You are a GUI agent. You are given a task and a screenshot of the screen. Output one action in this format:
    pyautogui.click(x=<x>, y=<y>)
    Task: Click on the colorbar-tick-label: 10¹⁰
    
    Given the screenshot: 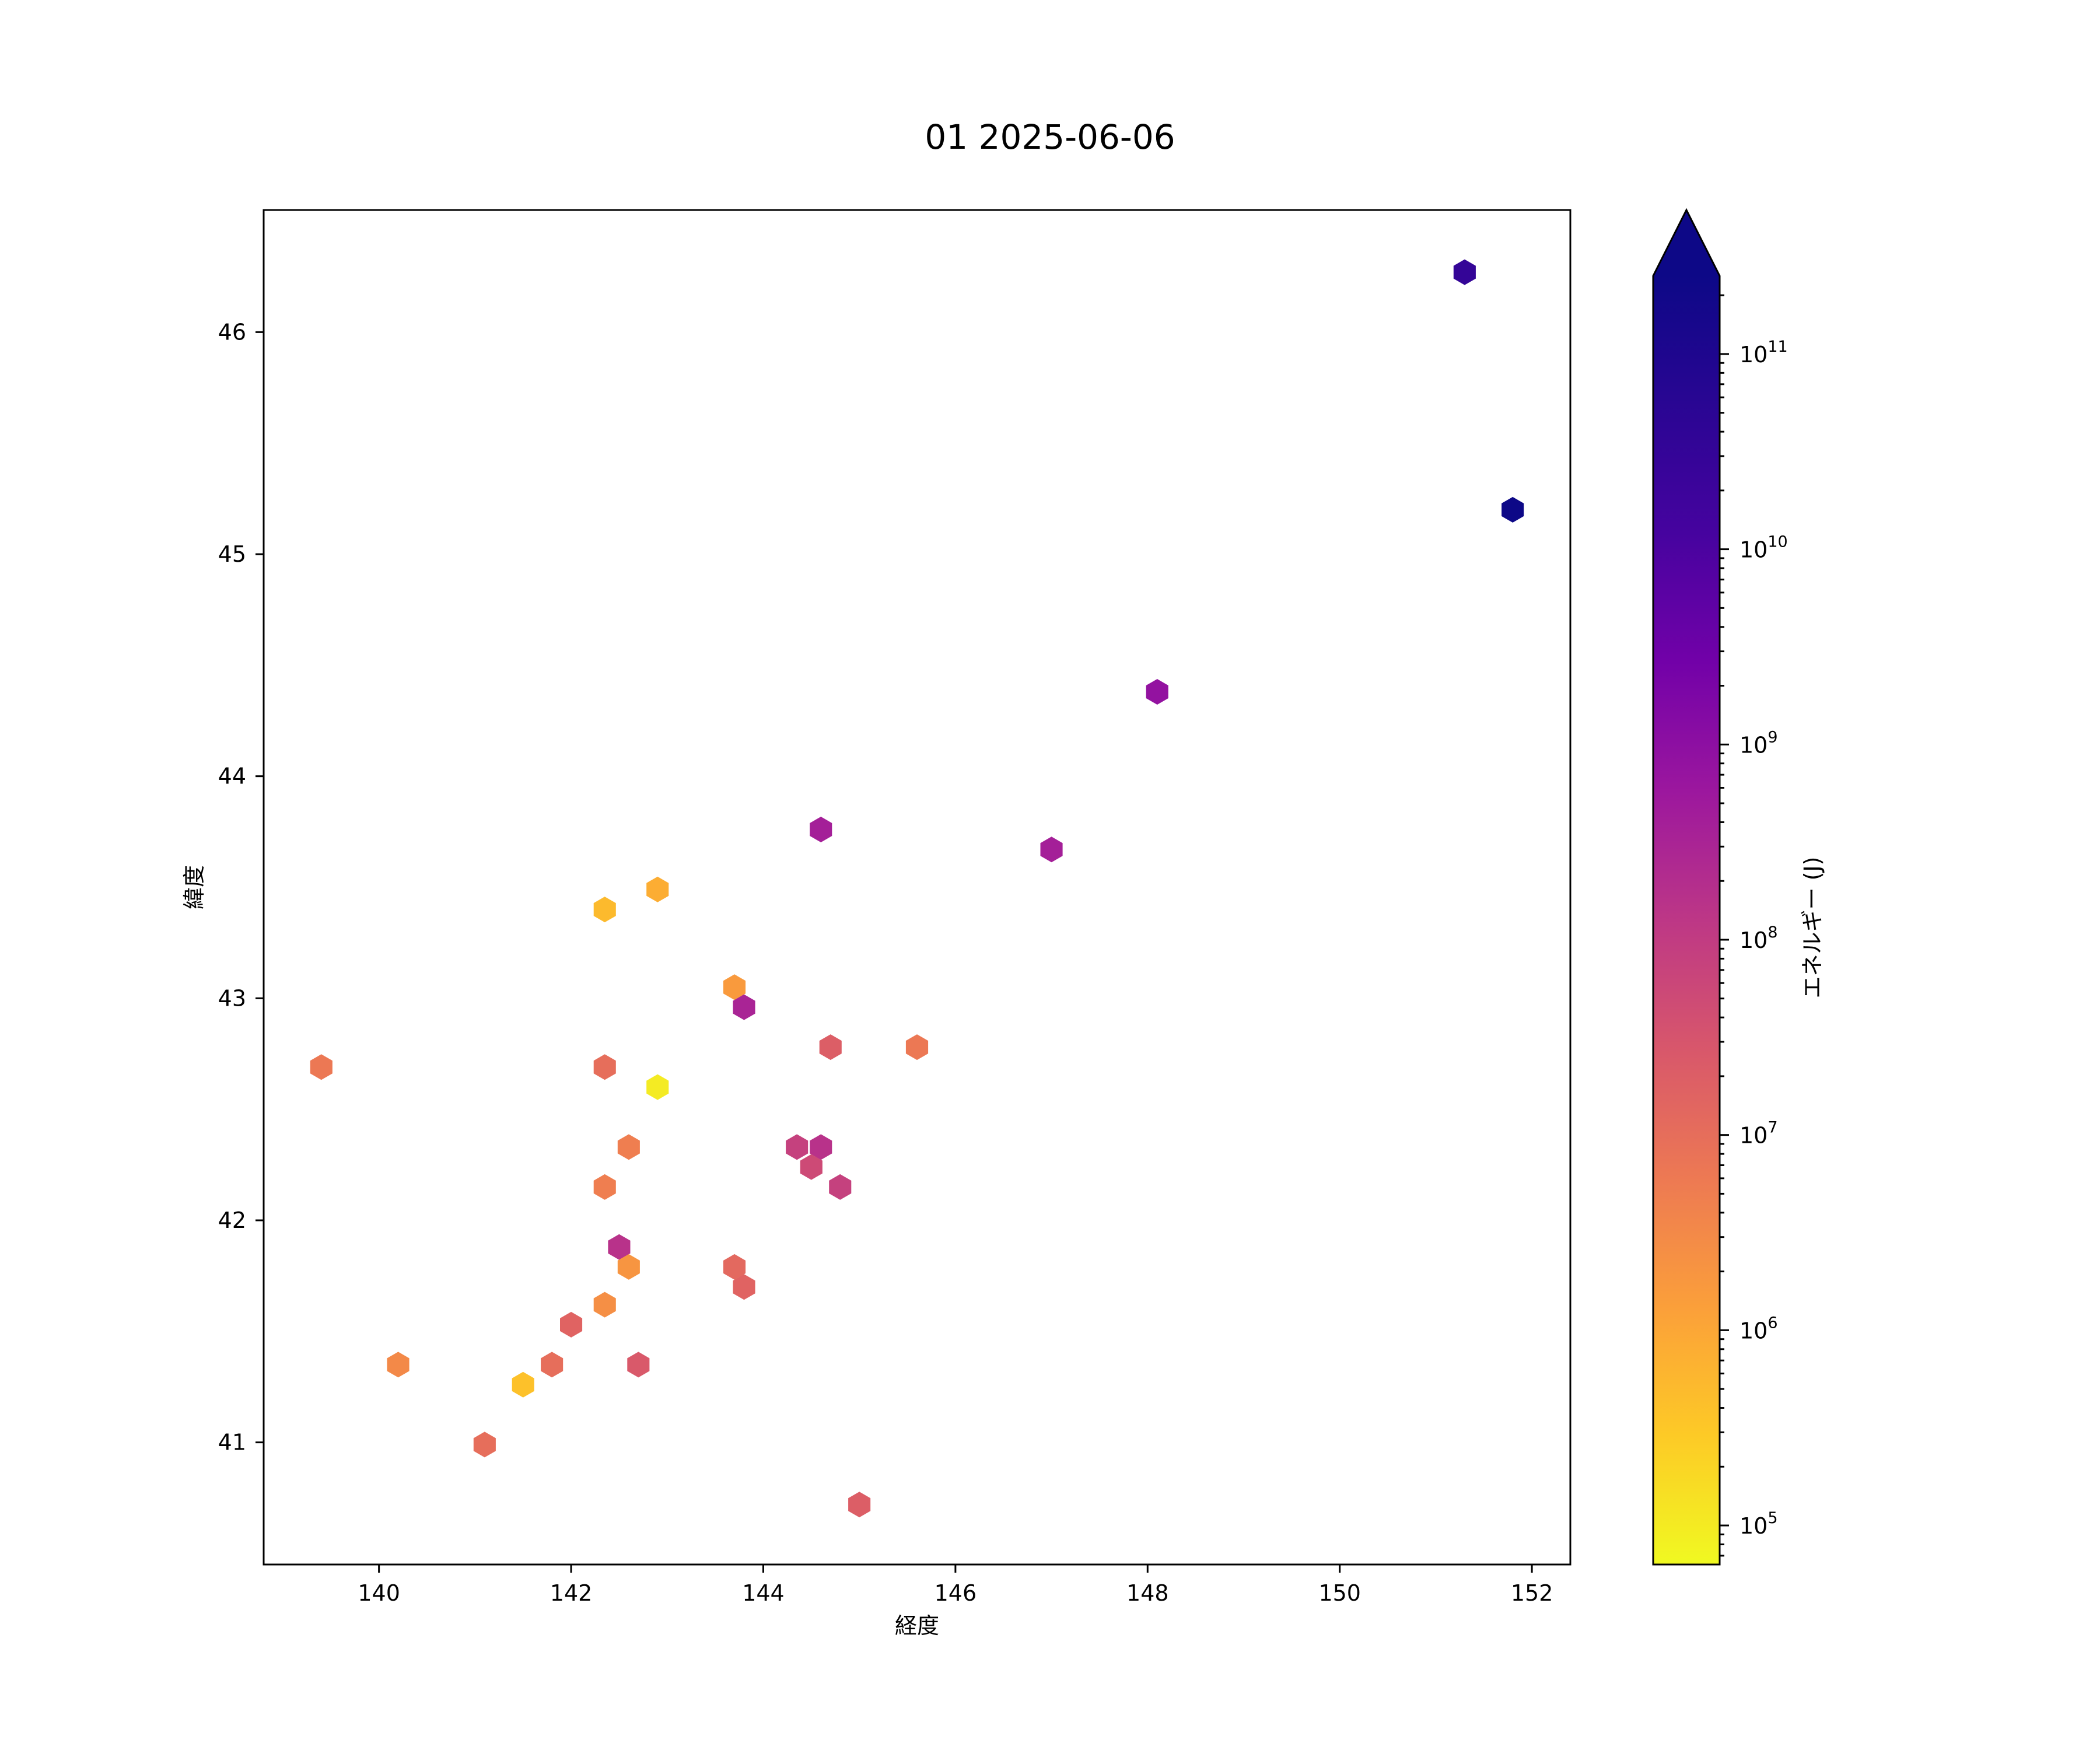 What is the action you would take?
    pyautogui.click(x=1764, y=548)
    